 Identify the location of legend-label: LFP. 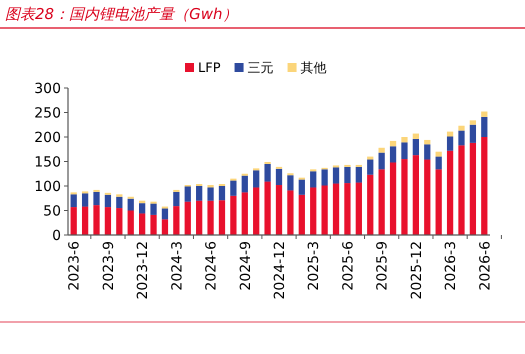
(209, 68).